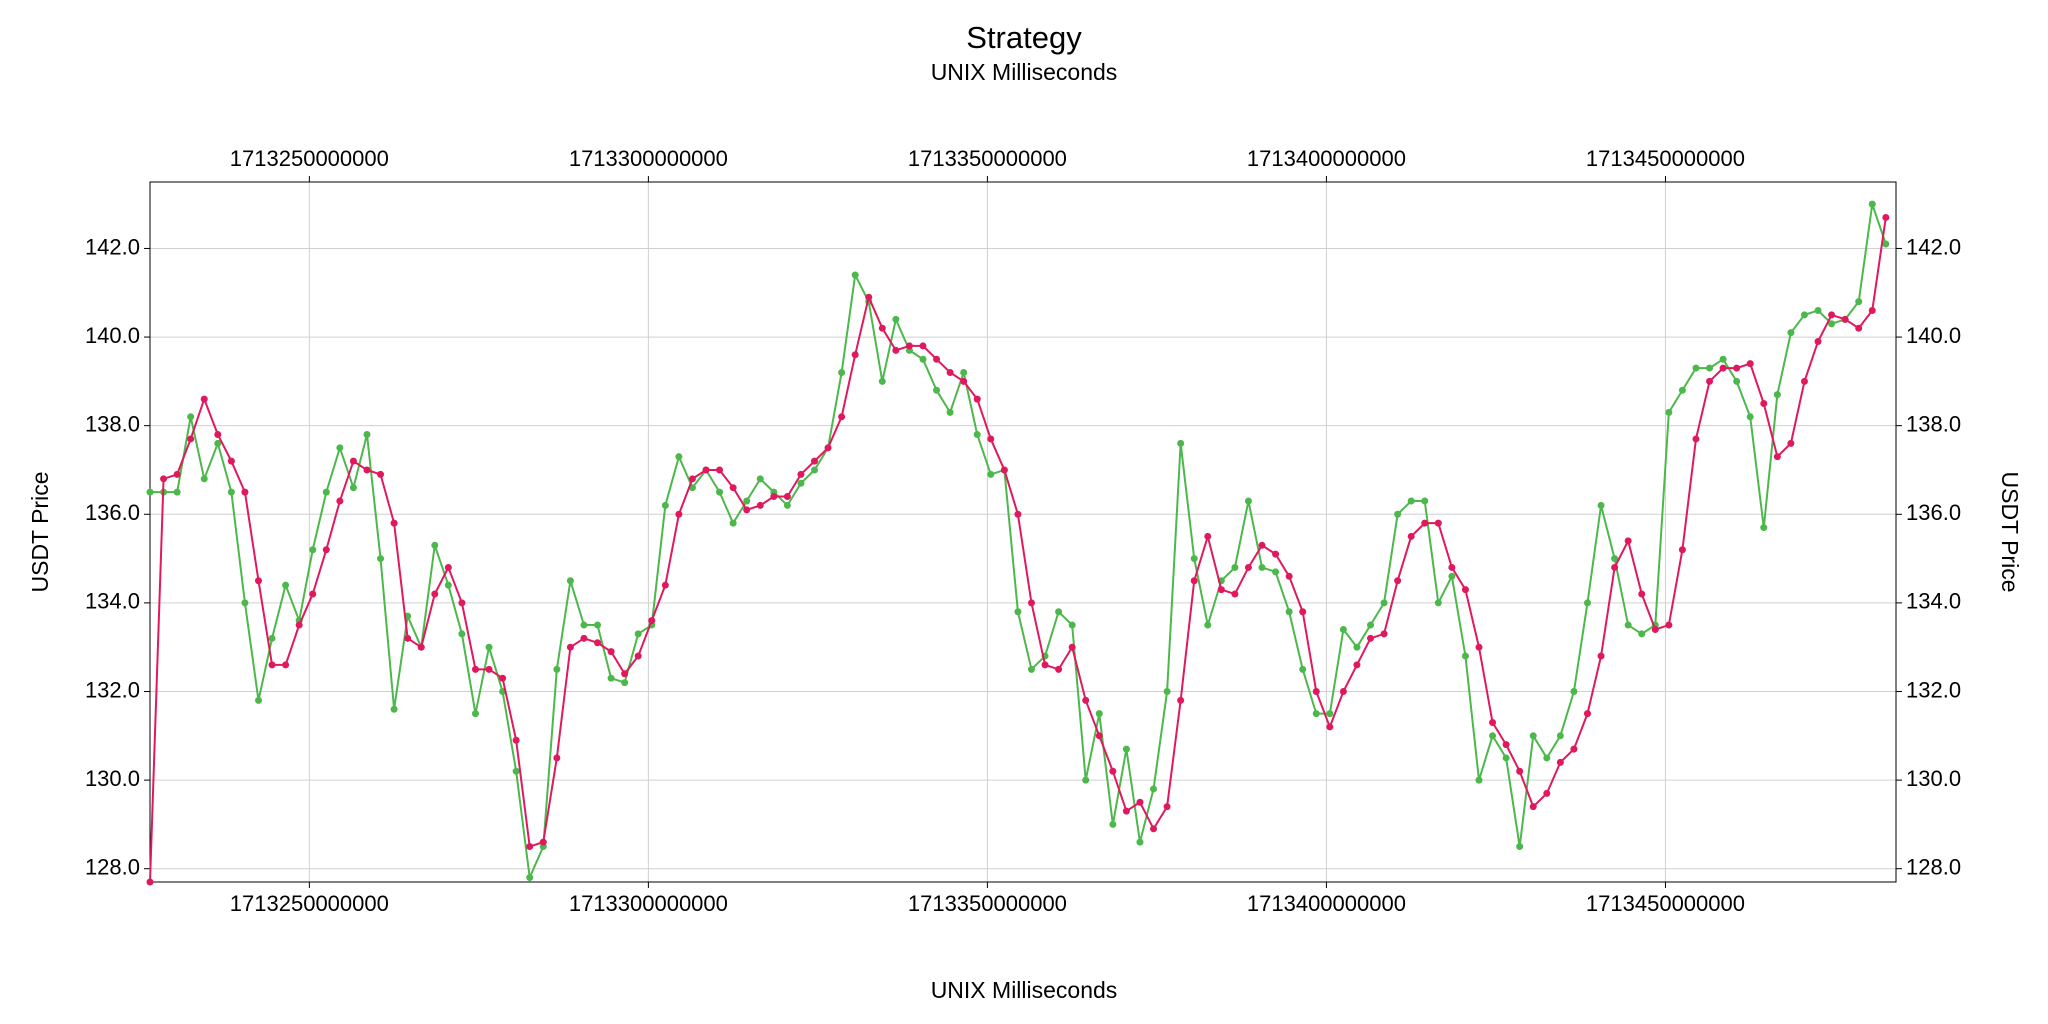 Image resolution: width=2048 pixels, height=1024 pixels. I want to click on y-tick-label: 130.0, so click(112, 778).